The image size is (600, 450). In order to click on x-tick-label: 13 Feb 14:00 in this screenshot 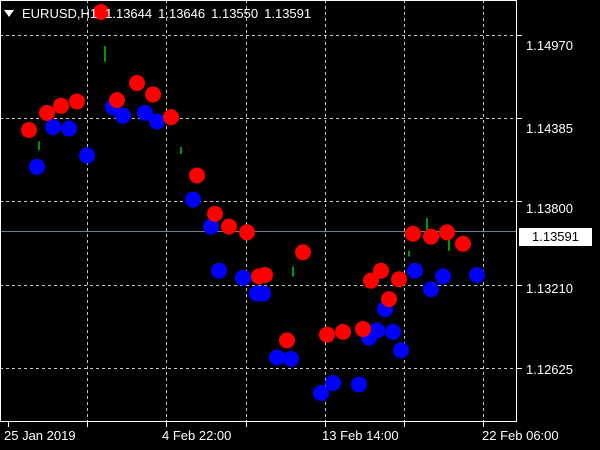, I will do `click(360, 435)`.